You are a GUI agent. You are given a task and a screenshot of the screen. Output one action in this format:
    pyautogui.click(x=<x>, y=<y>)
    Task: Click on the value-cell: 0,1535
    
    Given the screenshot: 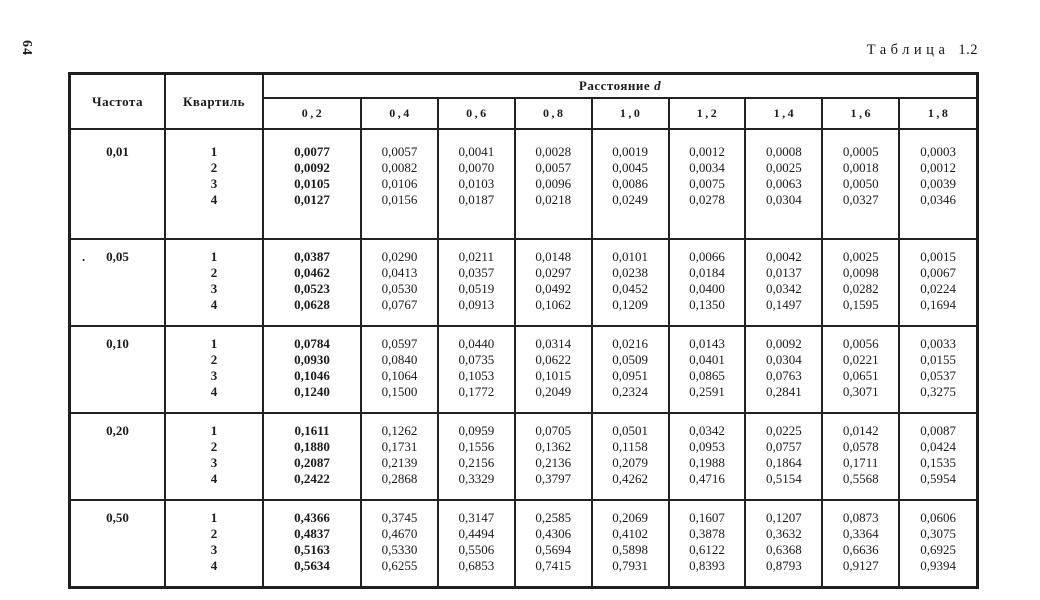 What is the action you would take?
    pyautogui.click(x=937, y=463)
    